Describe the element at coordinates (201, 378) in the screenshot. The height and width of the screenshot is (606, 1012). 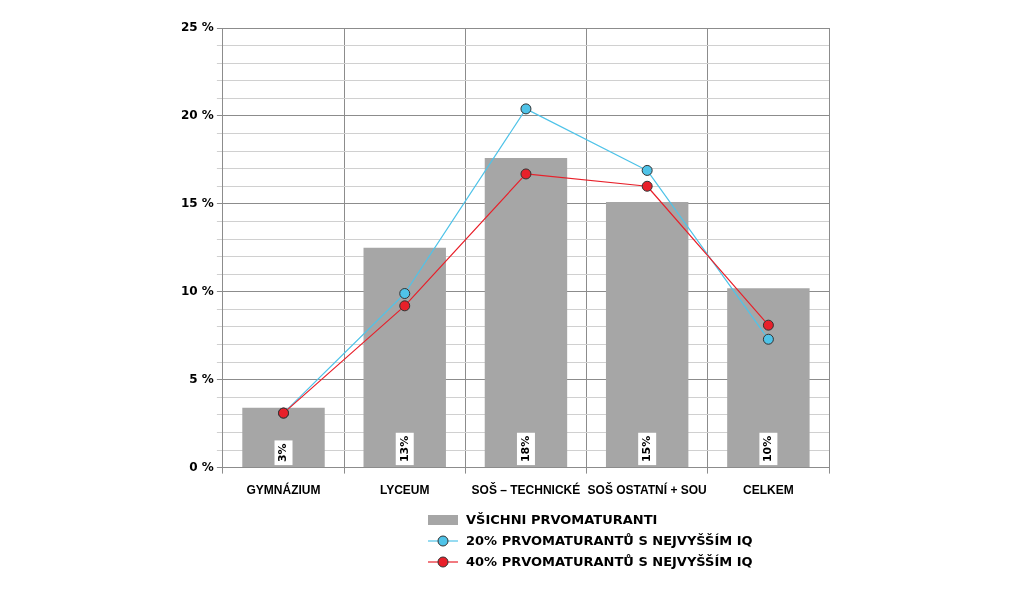
I see `y-tick-label: 5 %` at that location.